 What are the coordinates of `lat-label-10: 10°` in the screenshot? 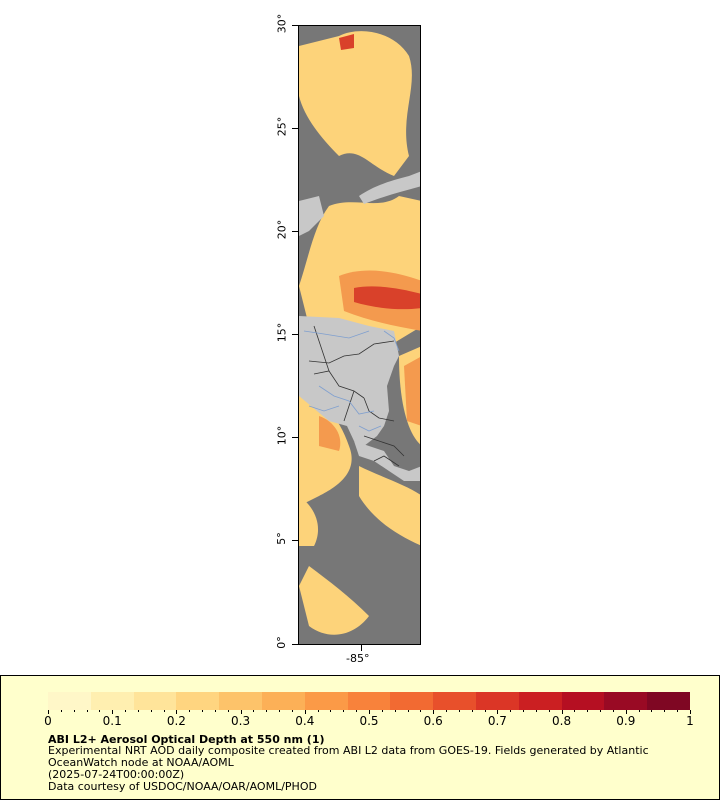 It's located at (282, 435).